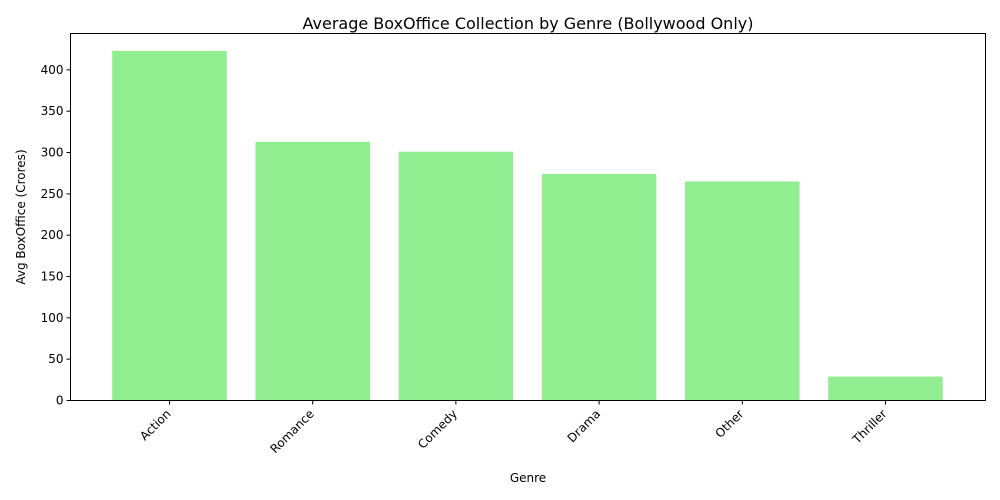 This screenshot has height=500, width=1000. Describe the element at coordinates (169, 225) in the screenshot. I see `bar-action` at that location.